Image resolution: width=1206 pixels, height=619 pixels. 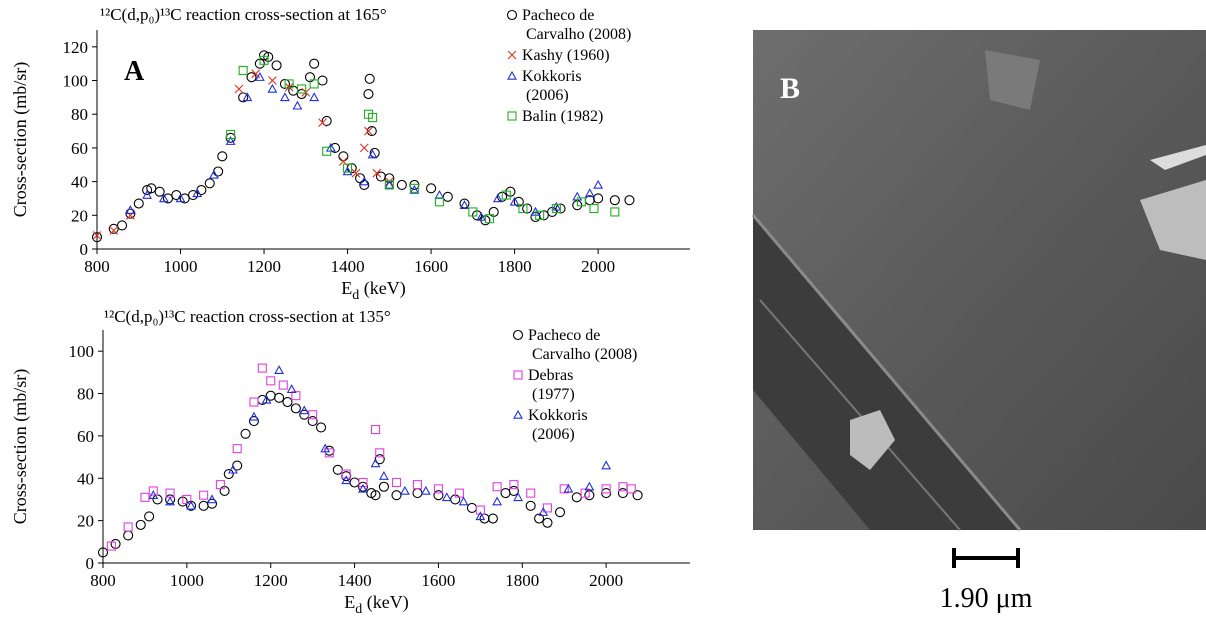 I want to click on y-axis-label: Cross-section (mb/sr), so click(x=20, y=139).